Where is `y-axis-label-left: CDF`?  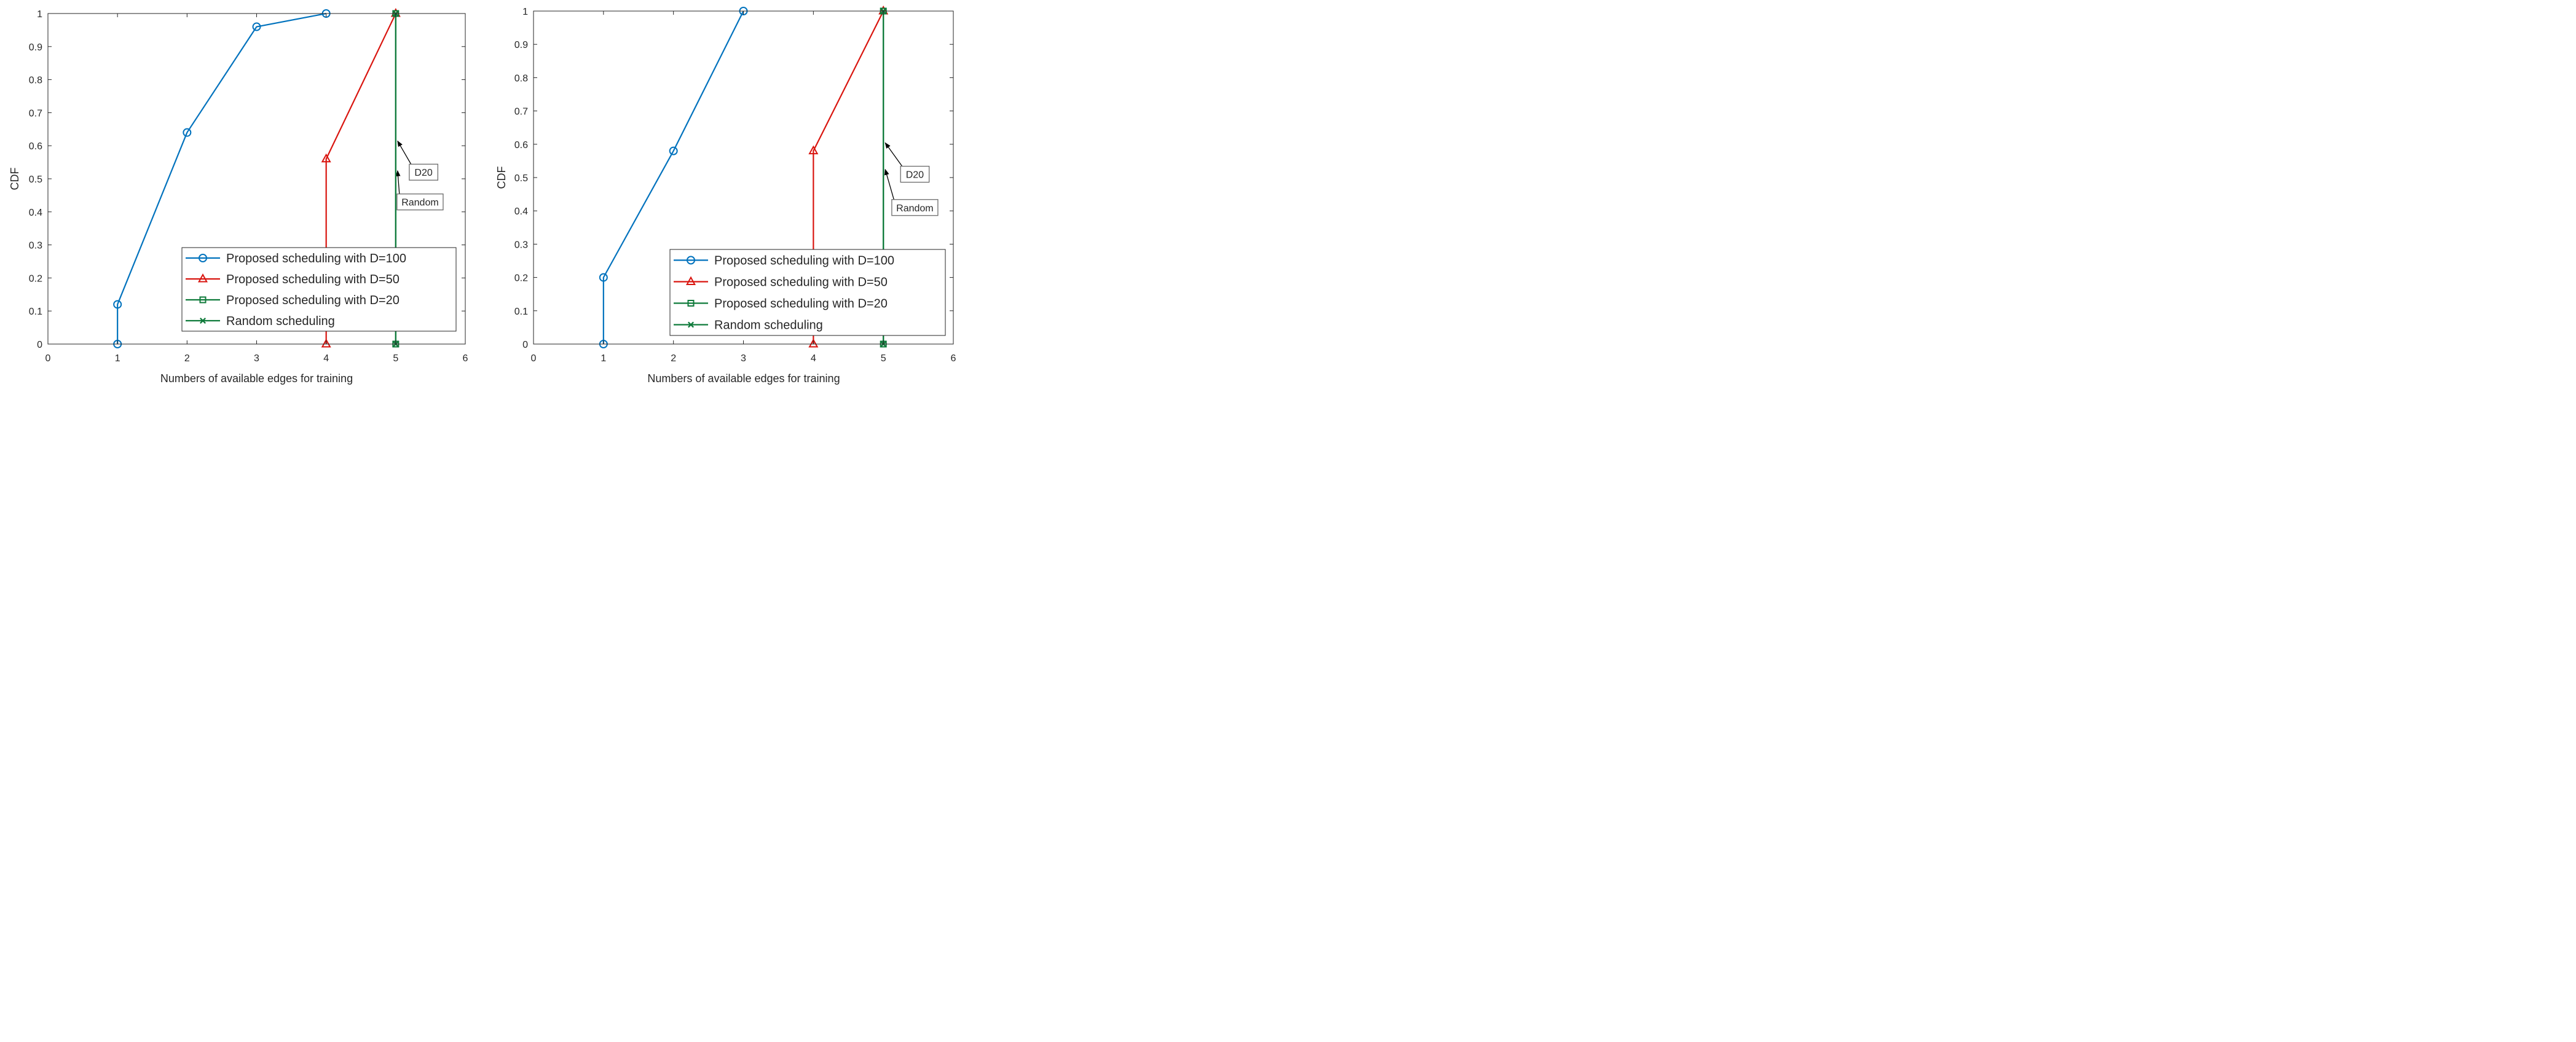
y-axis-label-left: CDF is located at coordinates (15, 179).